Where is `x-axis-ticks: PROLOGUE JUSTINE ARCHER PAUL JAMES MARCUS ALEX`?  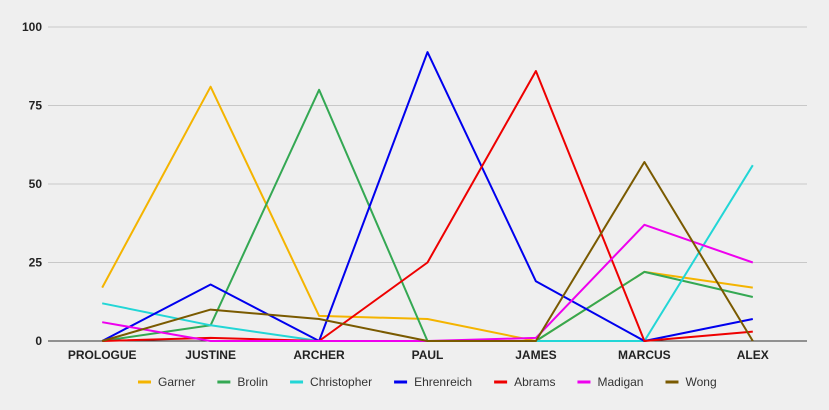 x-axis-ticks: PROLOGUE JUSTINE ARCHER PAUL JAMES MARCUS ALEX is located at coordinates (418, 355).